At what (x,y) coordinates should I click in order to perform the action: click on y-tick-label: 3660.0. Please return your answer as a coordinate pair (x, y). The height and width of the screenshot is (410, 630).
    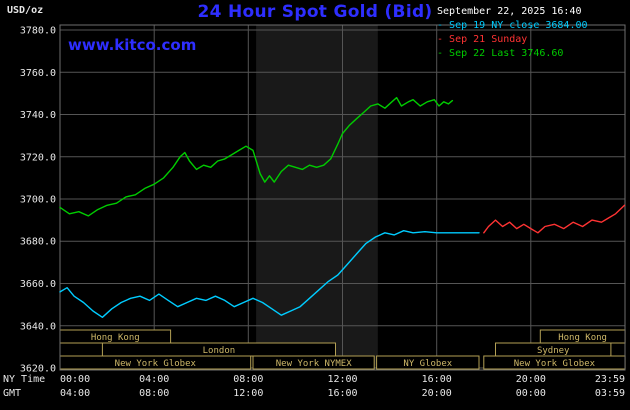
    Looking at the image, I should click on (38, 284).